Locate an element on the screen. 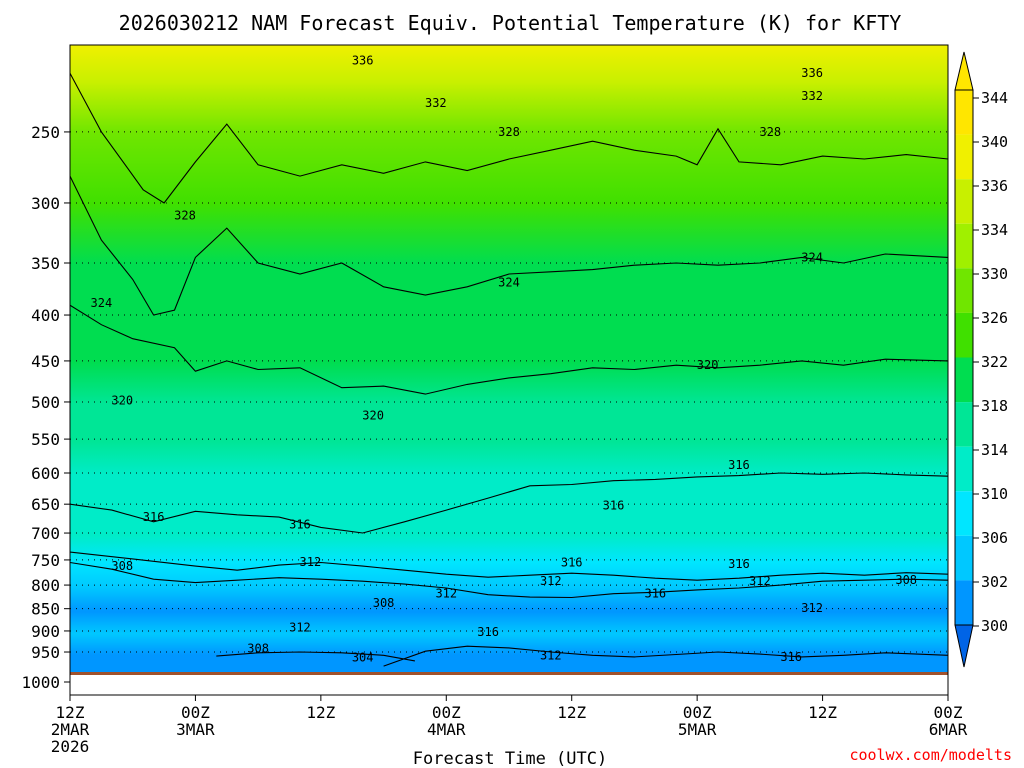  ground-surface is located at coordinates (509, 673).